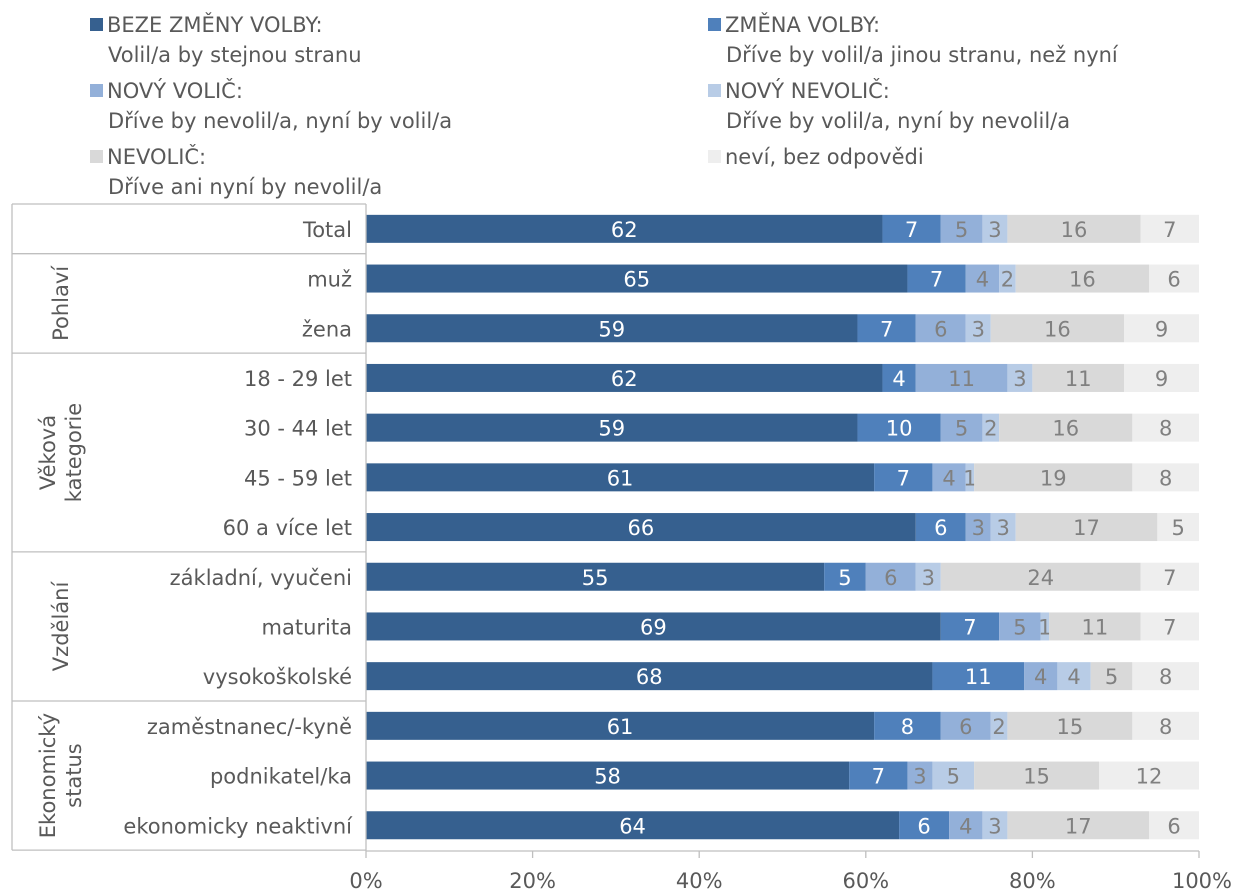  I want to click on data-label: 55, so click(595, 578).